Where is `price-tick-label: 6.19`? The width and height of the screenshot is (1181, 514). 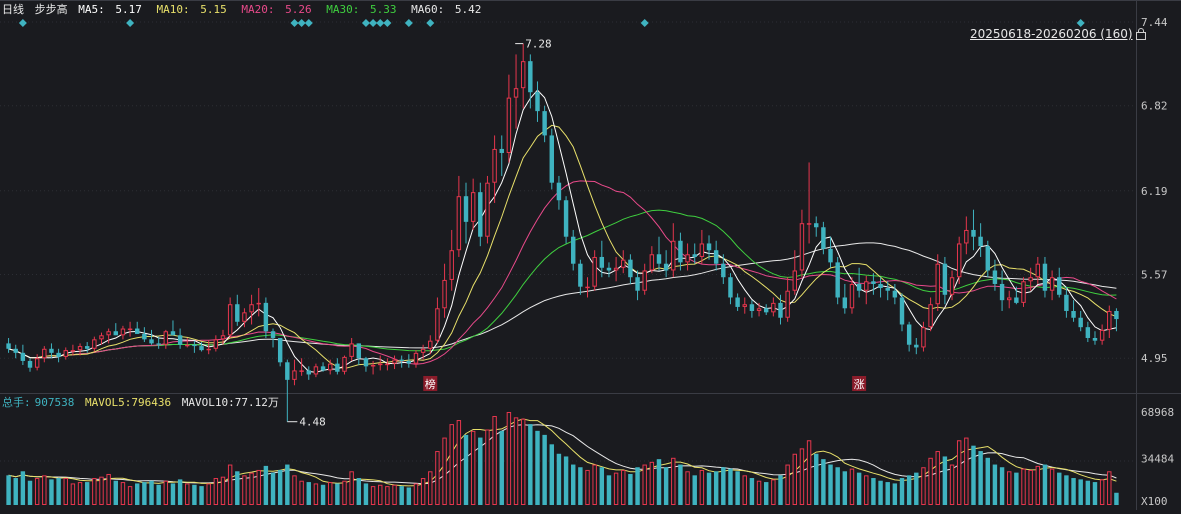 price-tick-label: 6.19 is located at coordinates (1154, 191).